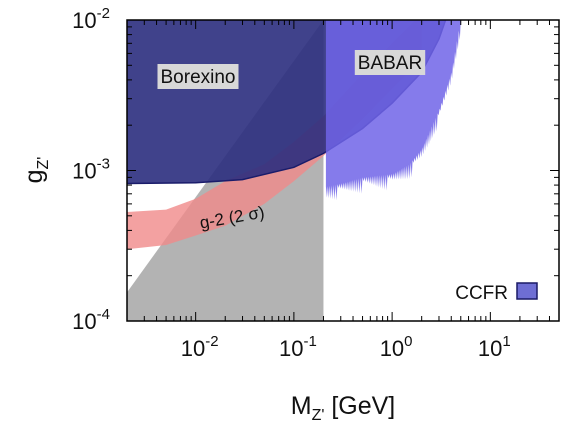 This screenshot has width=570, height=431. What do you see at coordinates (343, 408) in the screenshot?
I see `x-axis-label: MZ' [GeV]` at bounding box center [343, 408].